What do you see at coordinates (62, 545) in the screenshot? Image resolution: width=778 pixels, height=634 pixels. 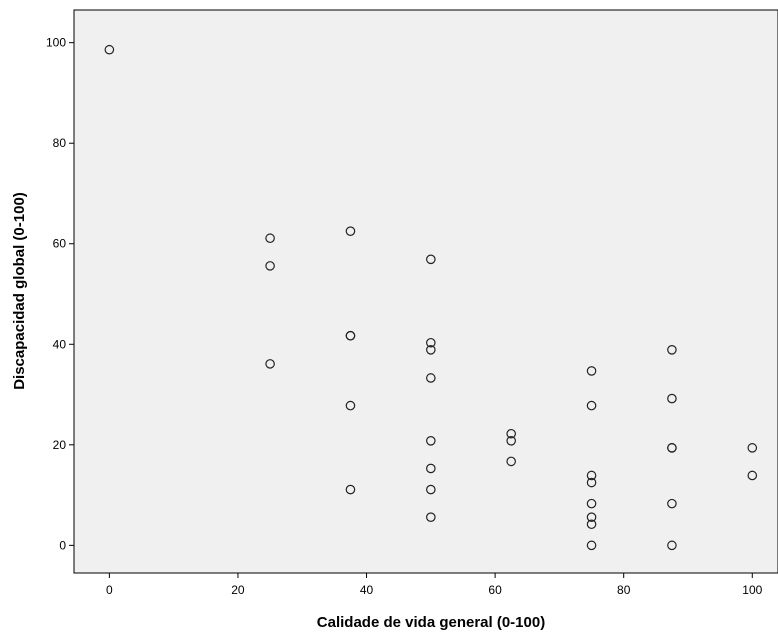 I see `y-tick-label: 0` at bounding box center [62, 545].